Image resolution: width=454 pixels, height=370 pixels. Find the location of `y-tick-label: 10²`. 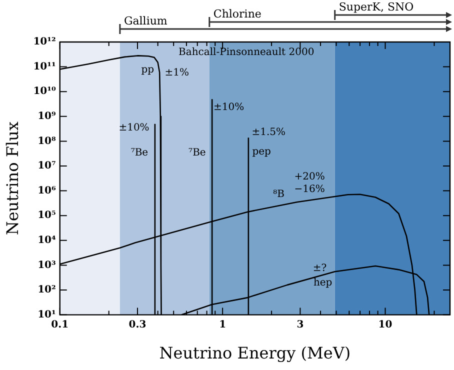

y-tick-label: 10² is located at coordinates (47, 290).